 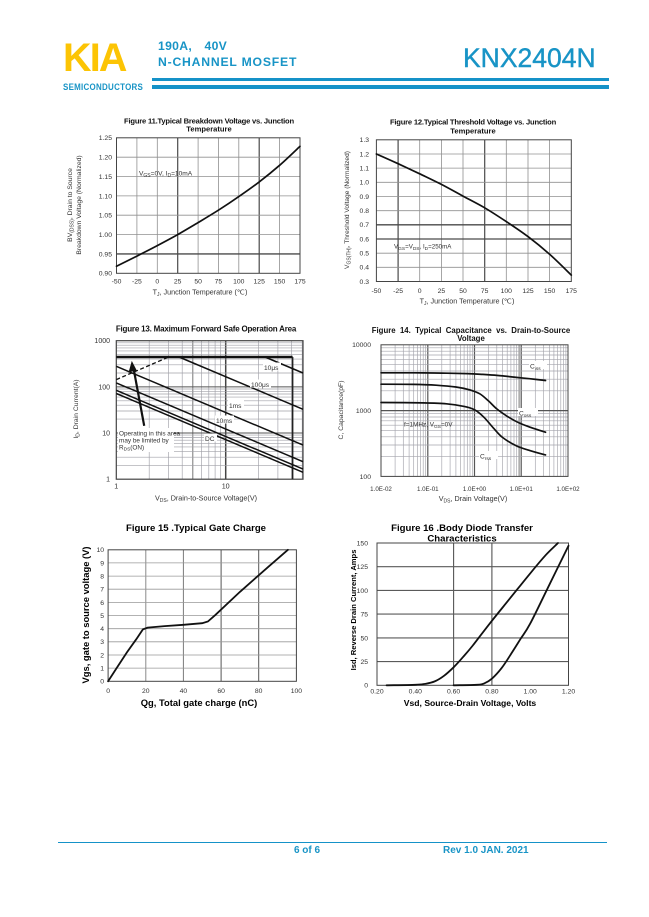 What do you see at coordinates (361, 345) in the screenshot?
I see `svg-text: 10000` at bounding box center [361, 345].